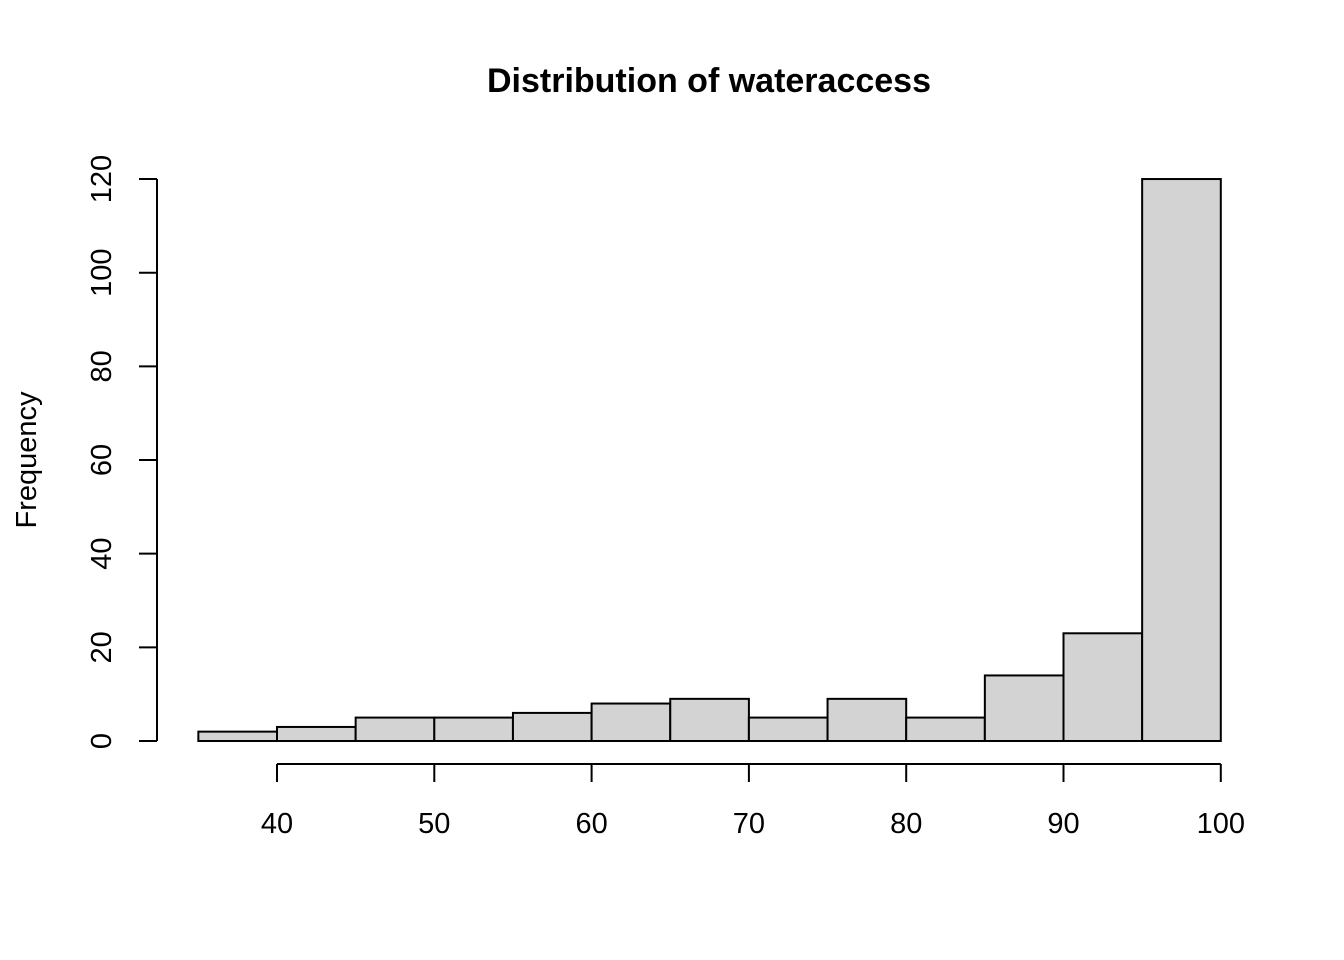  Describe the element at coordinates (102, 273) in the screenshot. I see `y-tick-label-5: 100` at that location.